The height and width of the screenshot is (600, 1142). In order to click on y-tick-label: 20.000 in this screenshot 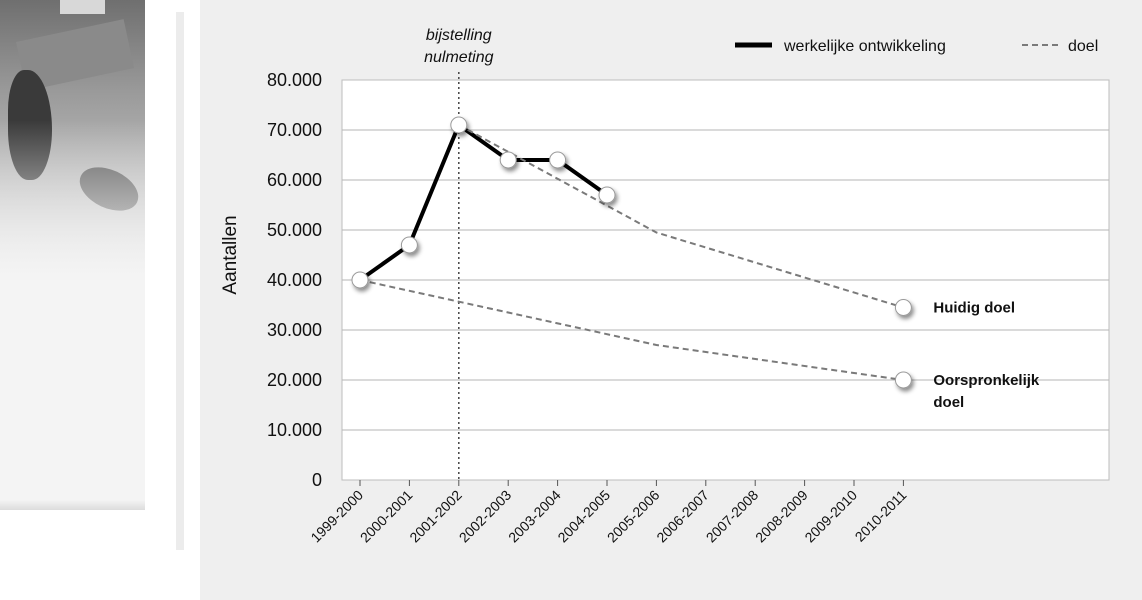, I will do `click(294, 380)`.